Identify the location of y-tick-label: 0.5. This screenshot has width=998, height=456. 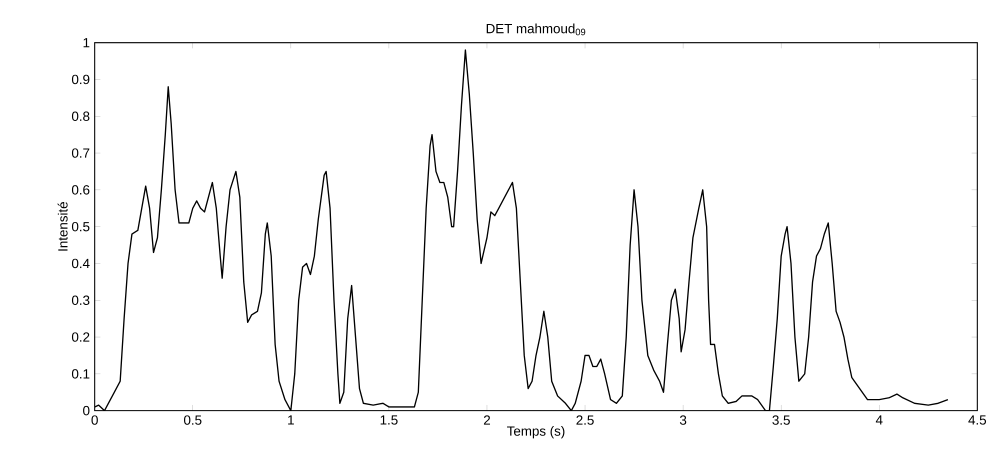
(81, 227).